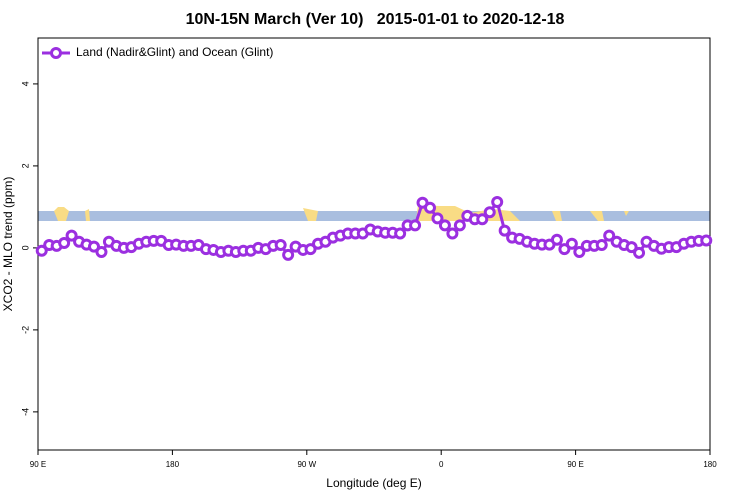  Describe the element at coordinates (8, 244) in the screenshot. I see `y-axis-label: XCO2 - MLO trend (ppm)` at that location.